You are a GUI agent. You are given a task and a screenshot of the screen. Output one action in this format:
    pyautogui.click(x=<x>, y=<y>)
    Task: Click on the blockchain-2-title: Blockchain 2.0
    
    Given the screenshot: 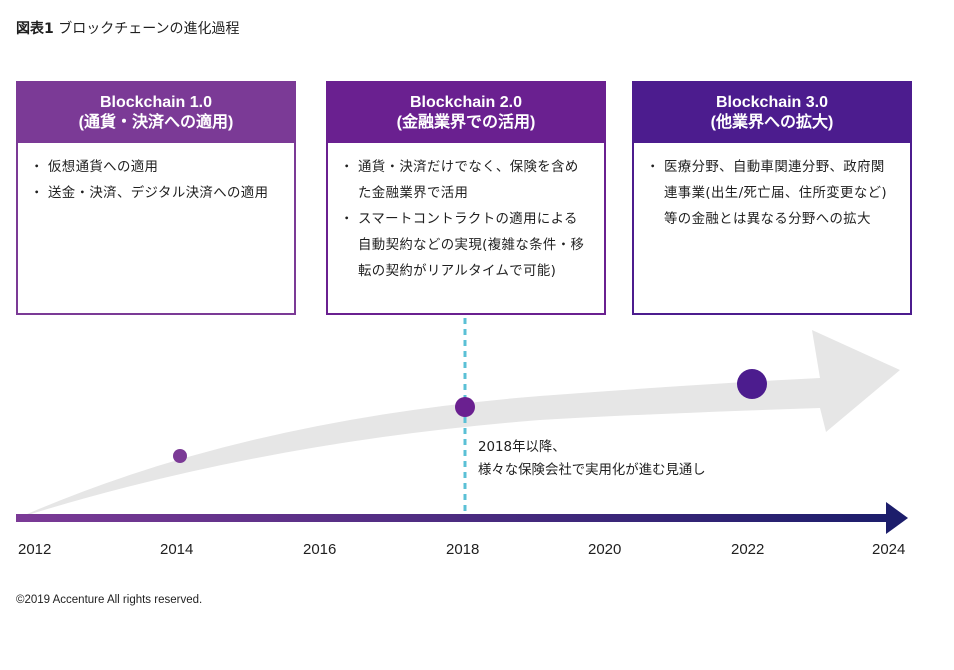 What is the action you would take?
    pyautogui.click(x=466, y=102)
    